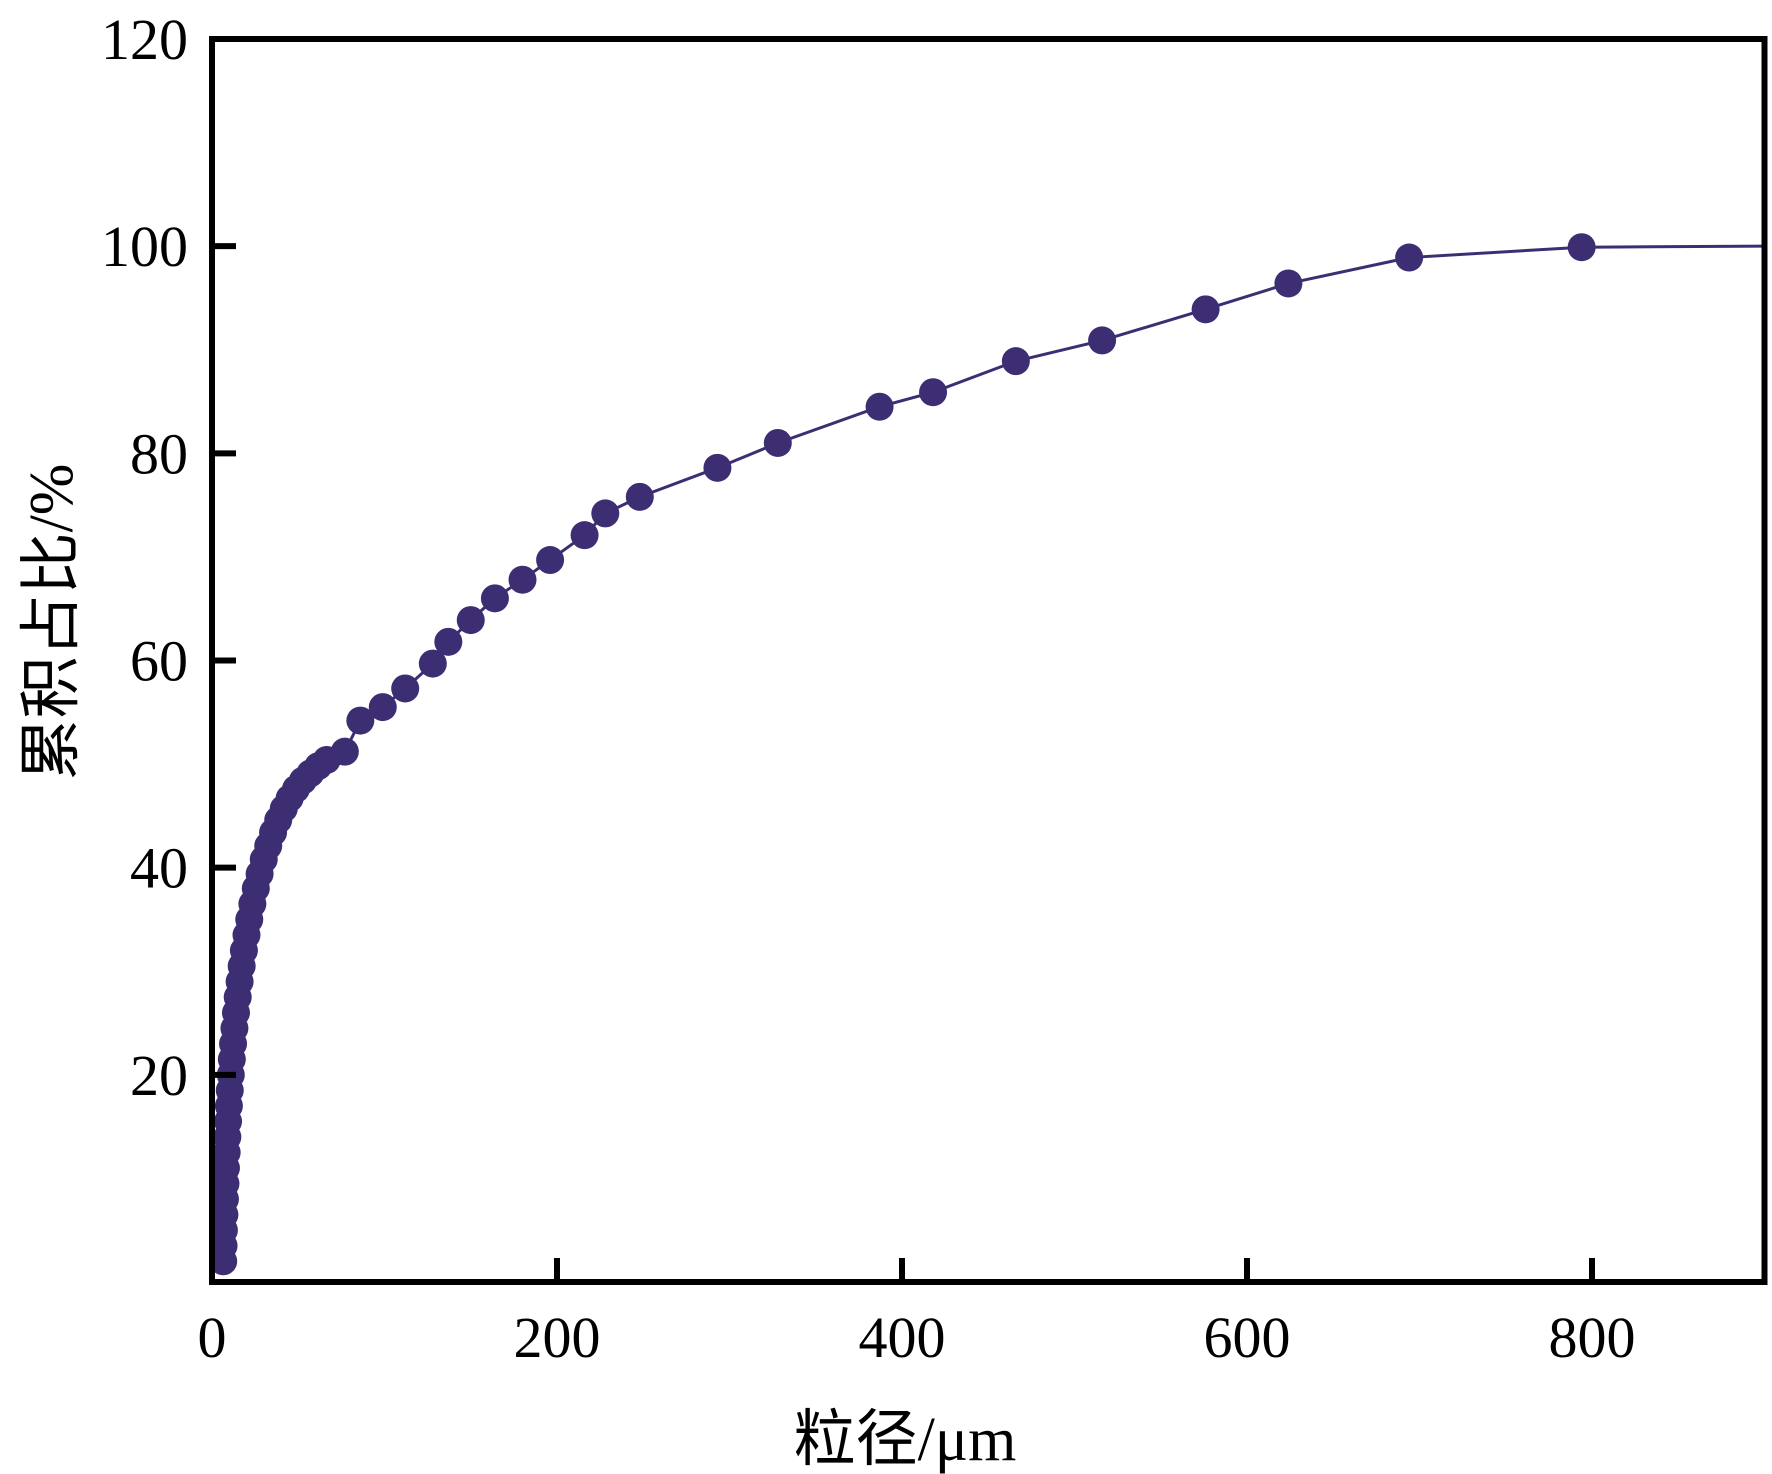 This screenshot has height=1474, width=1772. I want to click on y-axis-label: 累积占比/%, so click(52, 622).